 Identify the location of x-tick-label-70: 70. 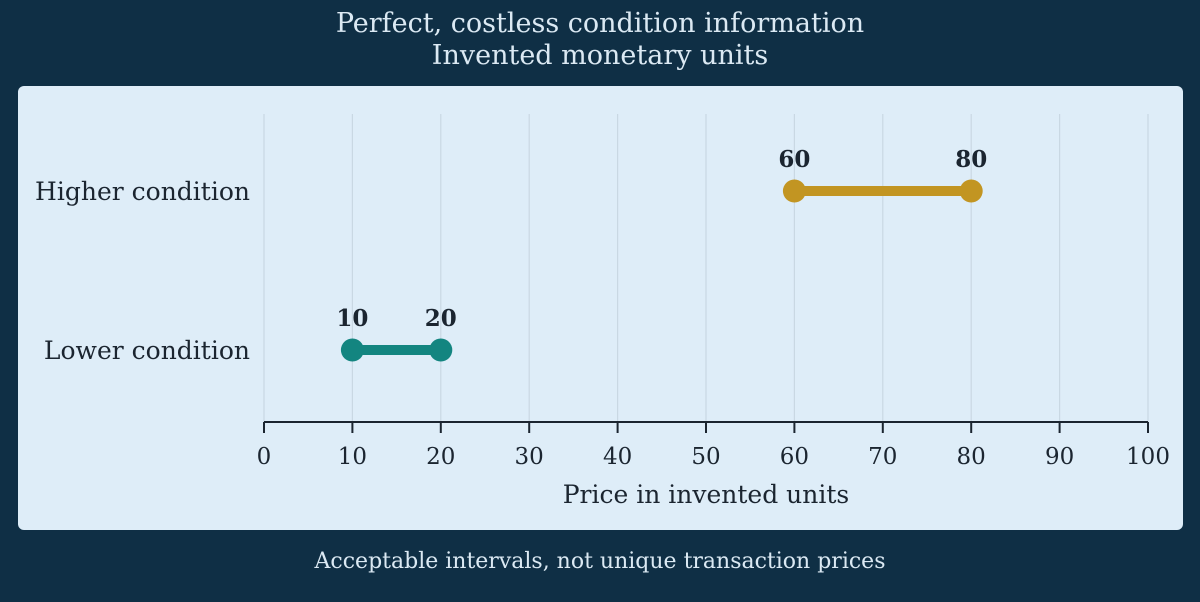
(882, 457).